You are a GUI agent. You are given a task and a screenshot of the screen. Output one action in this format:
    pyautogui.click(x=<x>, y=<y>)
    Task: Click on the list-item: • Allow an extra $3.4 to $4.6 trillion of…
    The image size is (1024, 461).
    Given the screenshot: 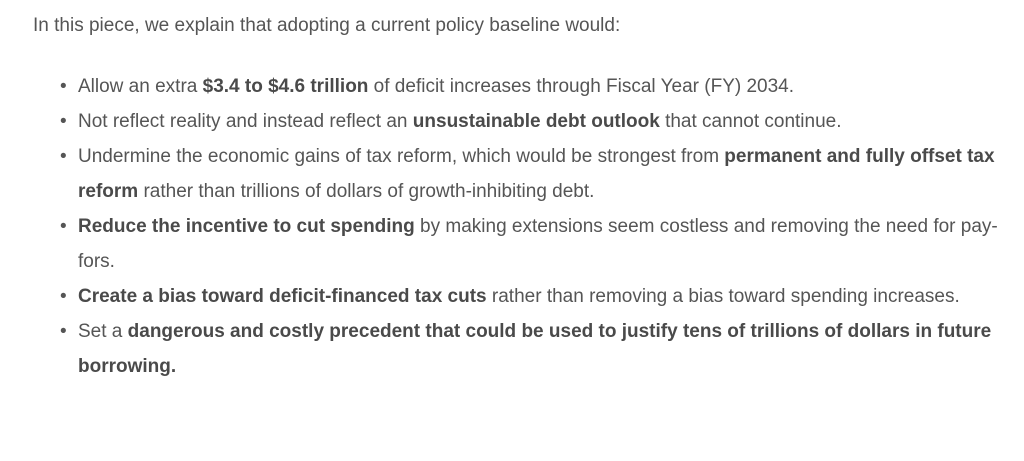 What is the action you would take?
    pyautogui.click(x=534, y=86)
    